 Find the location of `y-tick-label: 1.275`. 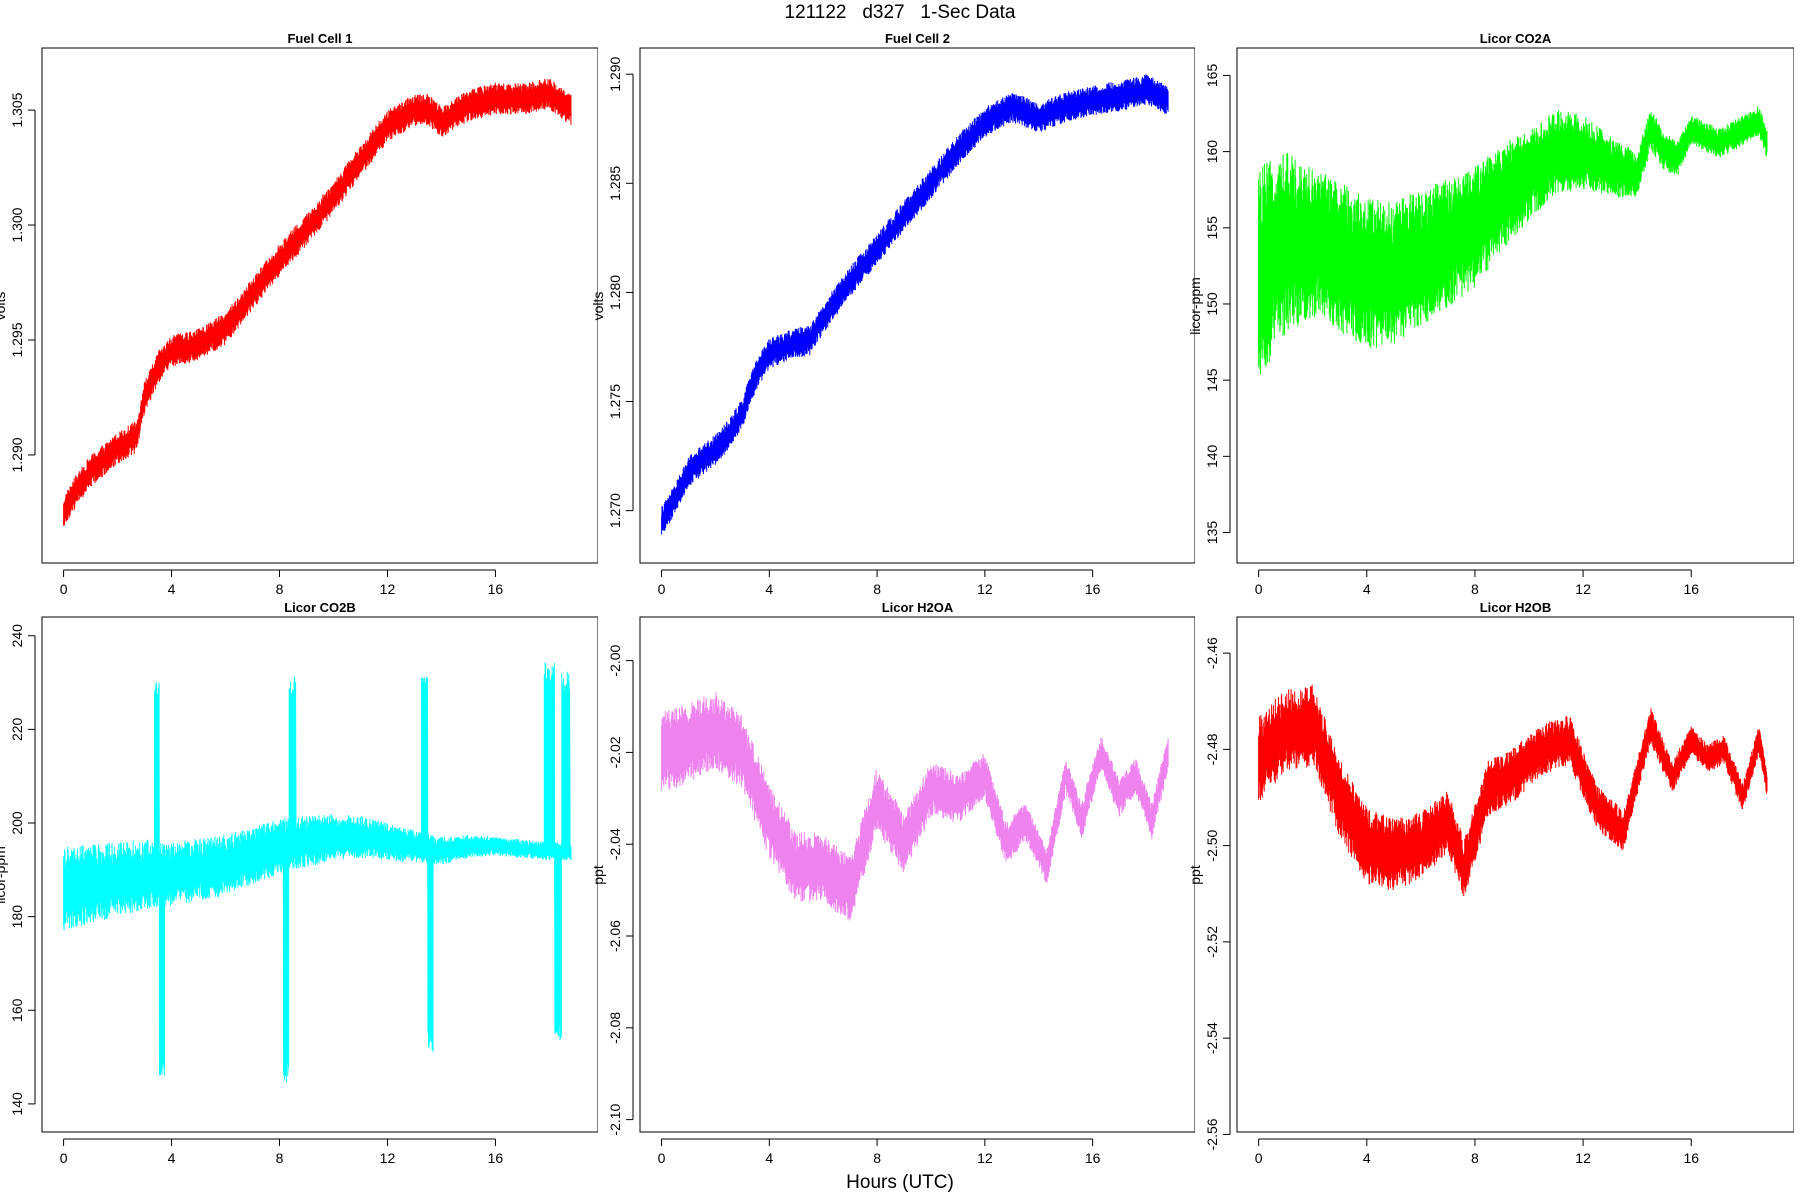

y-tick-label: 1.275 is located at coordinates (615, 401).